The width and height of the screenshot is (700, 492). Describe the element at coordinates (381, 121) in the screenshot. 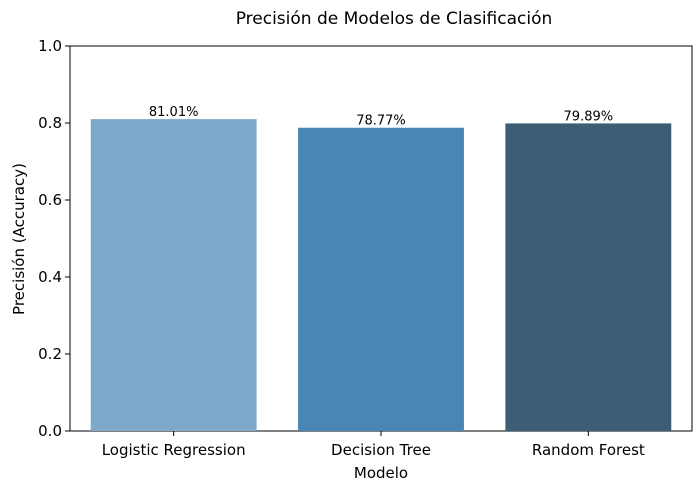

I see `data-label-decision-tree: 78.77%` at that location.